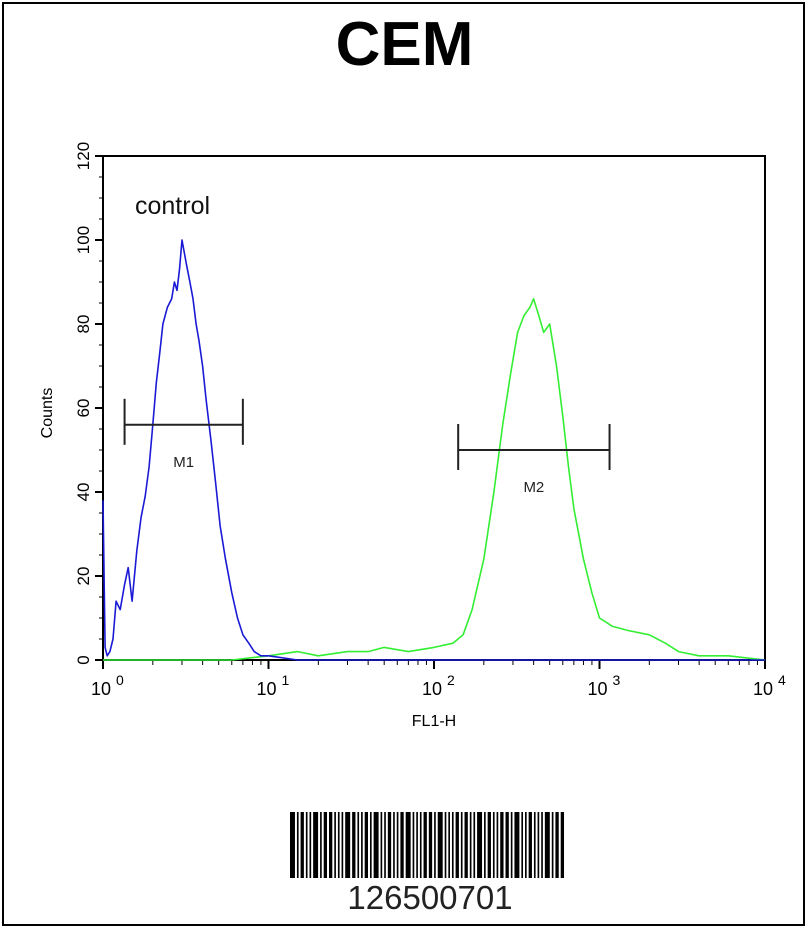 The width and height of the screenshot is (809, 930). Describe the element at coordinates (83, 156) in the screenshot. I see `y-tick-label: 120` at that location.